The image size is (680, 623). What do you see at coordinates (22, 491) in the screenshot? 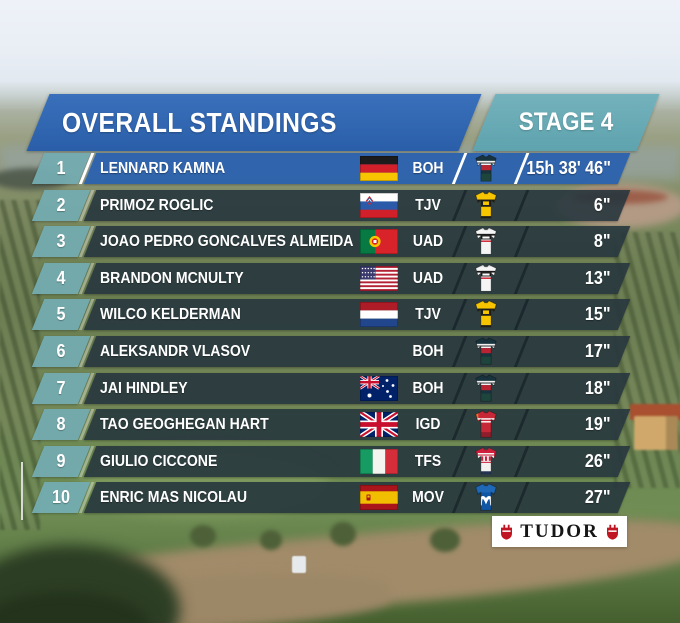
I see `utility-pole` at bounding box center [22, 491].